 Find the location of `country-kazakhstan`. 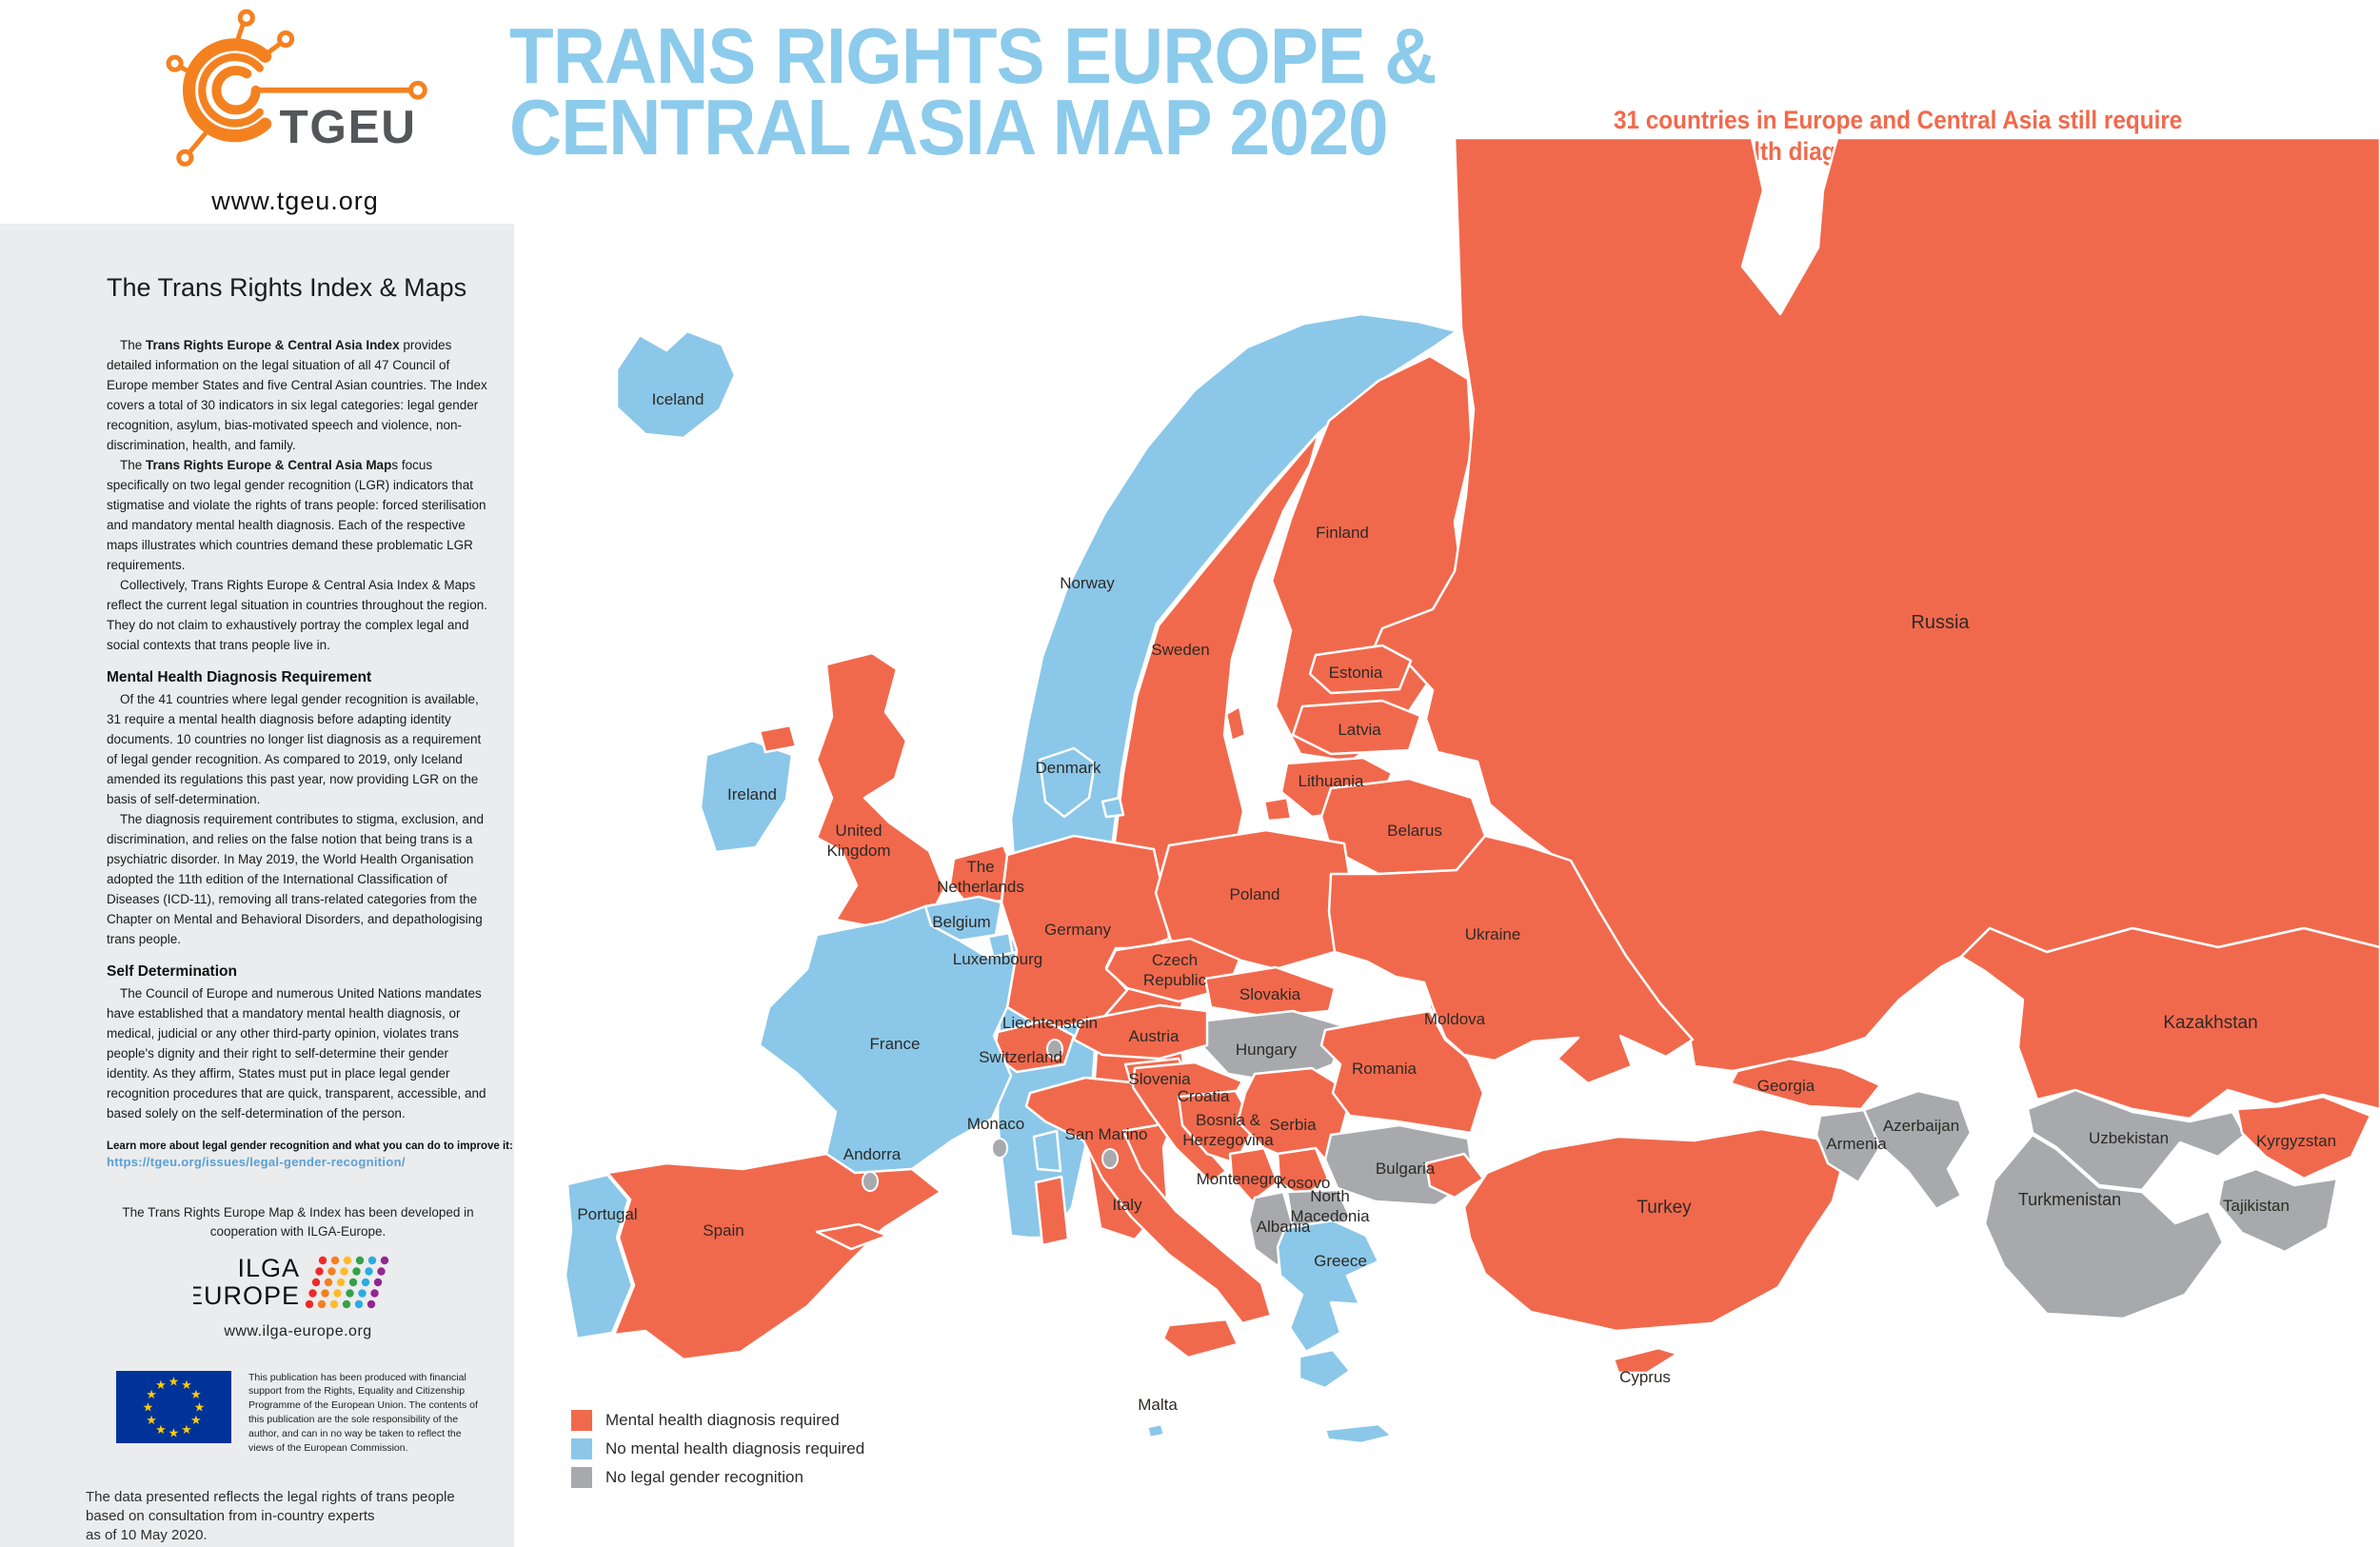

country-kazakhstan is located at coordinates (2169, 1023).